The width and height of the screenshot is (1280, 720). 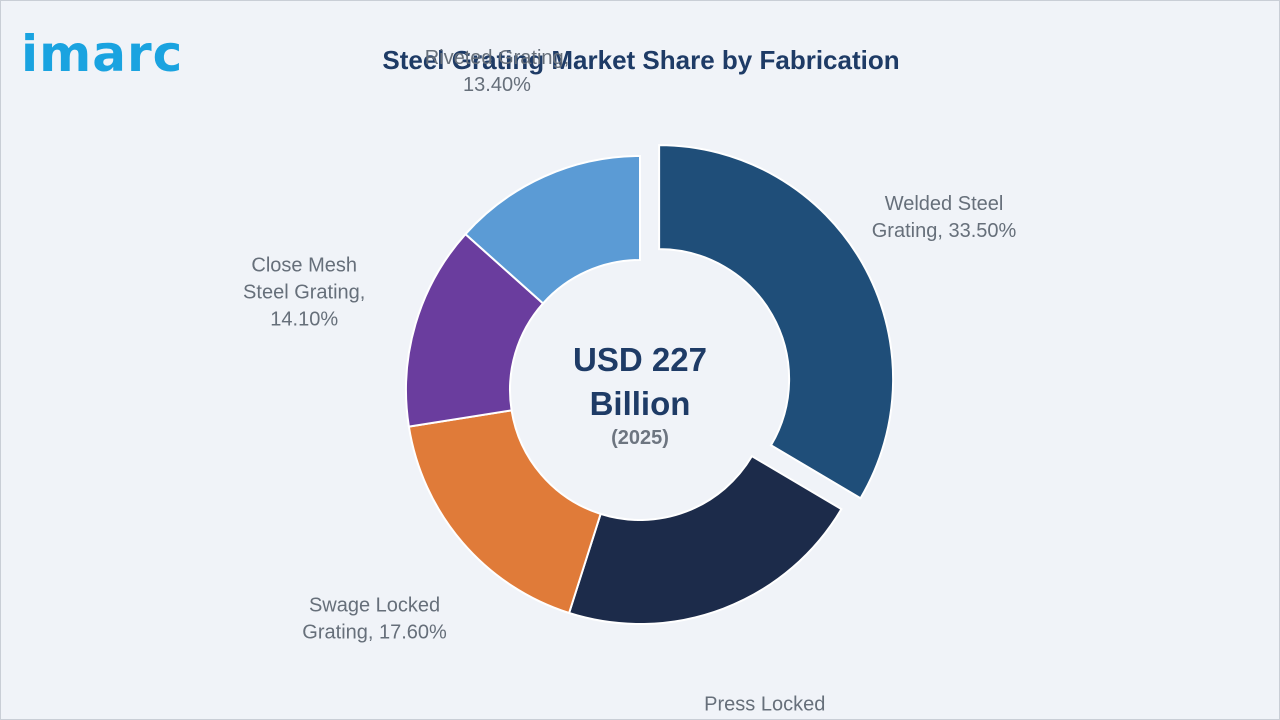 I want to click on center-value: USD 227, so click(x=640, y=359).